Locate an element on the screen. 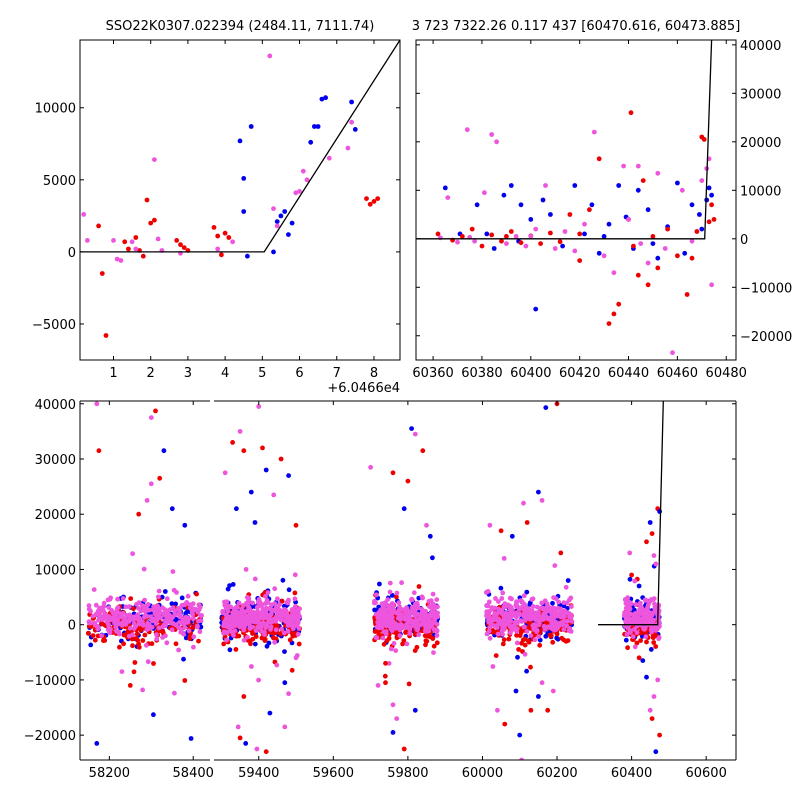  y-tick-label: 40000 is located at coordinates (55, 405).